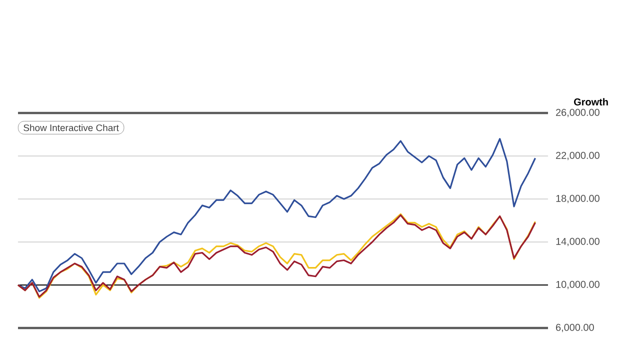  I want to click on y-axis-title: Growth, so click(591, 102).